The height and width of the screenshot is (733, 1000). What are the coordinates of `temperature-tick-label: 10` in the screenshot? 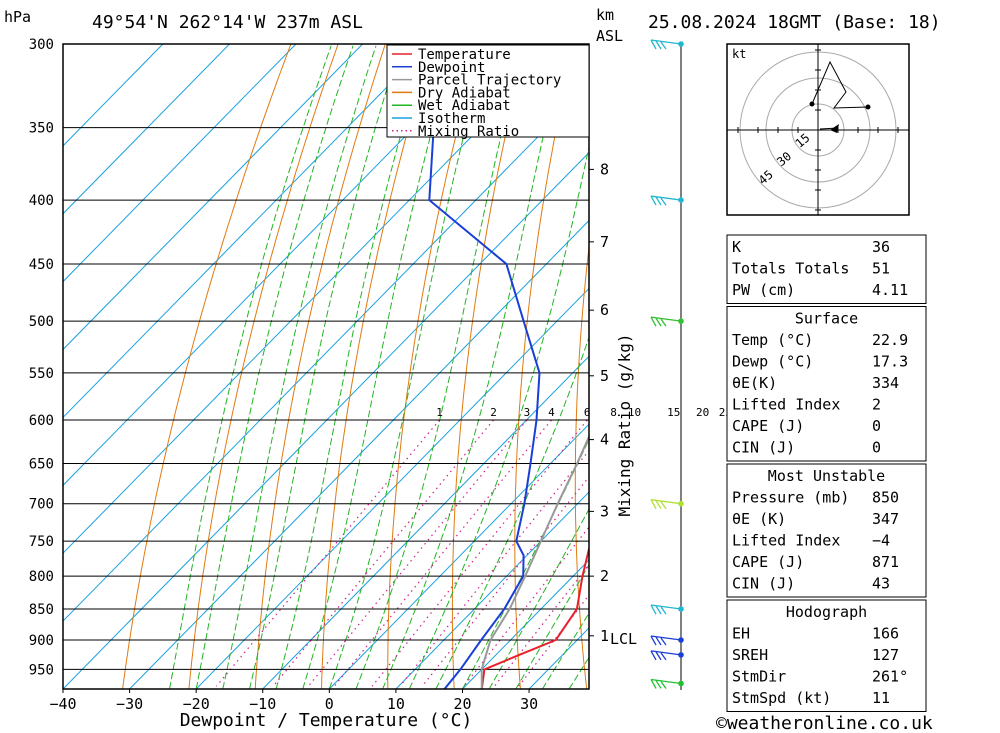 It's located at (396, 704).